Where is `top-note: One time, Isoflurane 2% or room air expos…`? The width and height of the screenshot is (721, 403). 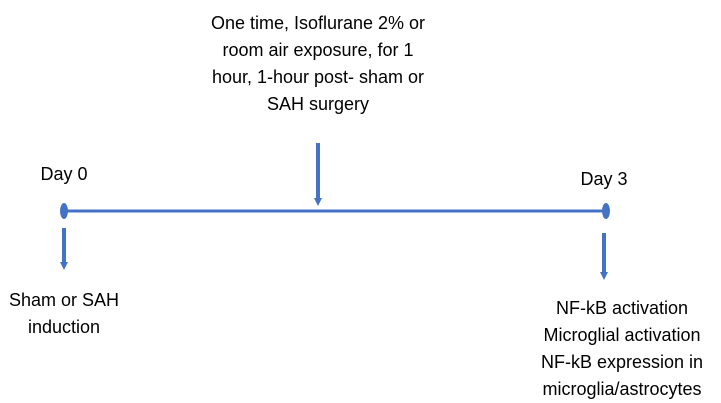 top-note: One time, Isoflurane 2% or room air expos… is located at coordinates (318, 63).